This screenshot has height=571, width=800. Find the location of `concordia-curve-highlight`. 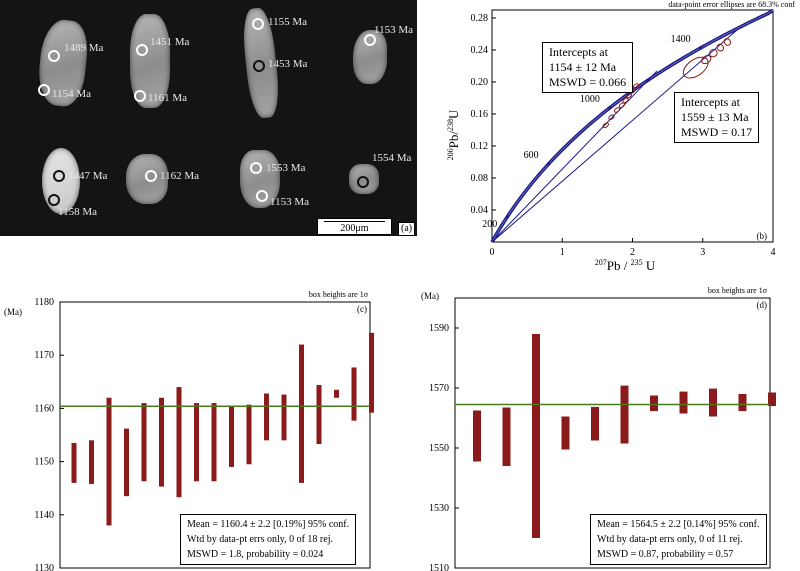

concordia-curve-highlight is located at coordinates (632, 126).